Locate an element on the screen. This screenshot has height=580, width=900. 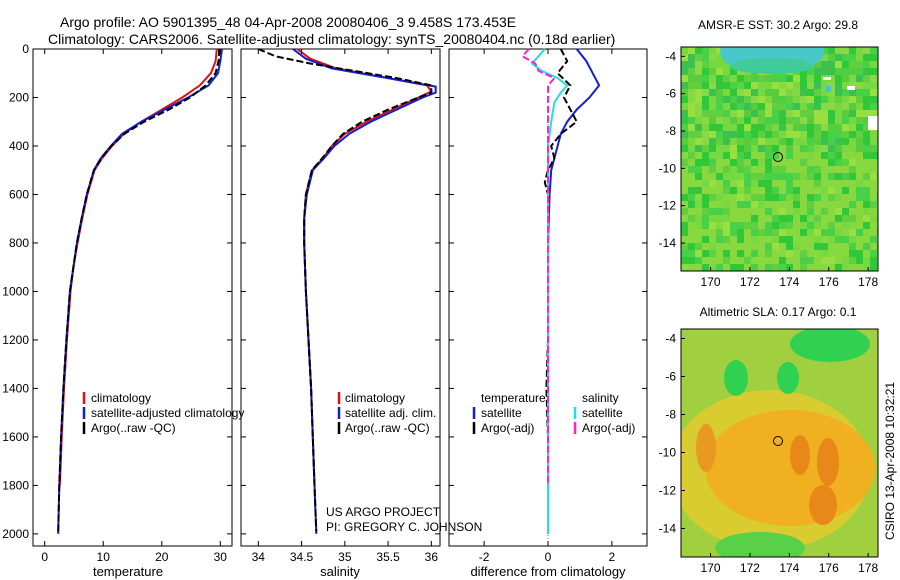
map-x-tick-label: 172 is located at coordinates (750, 568).